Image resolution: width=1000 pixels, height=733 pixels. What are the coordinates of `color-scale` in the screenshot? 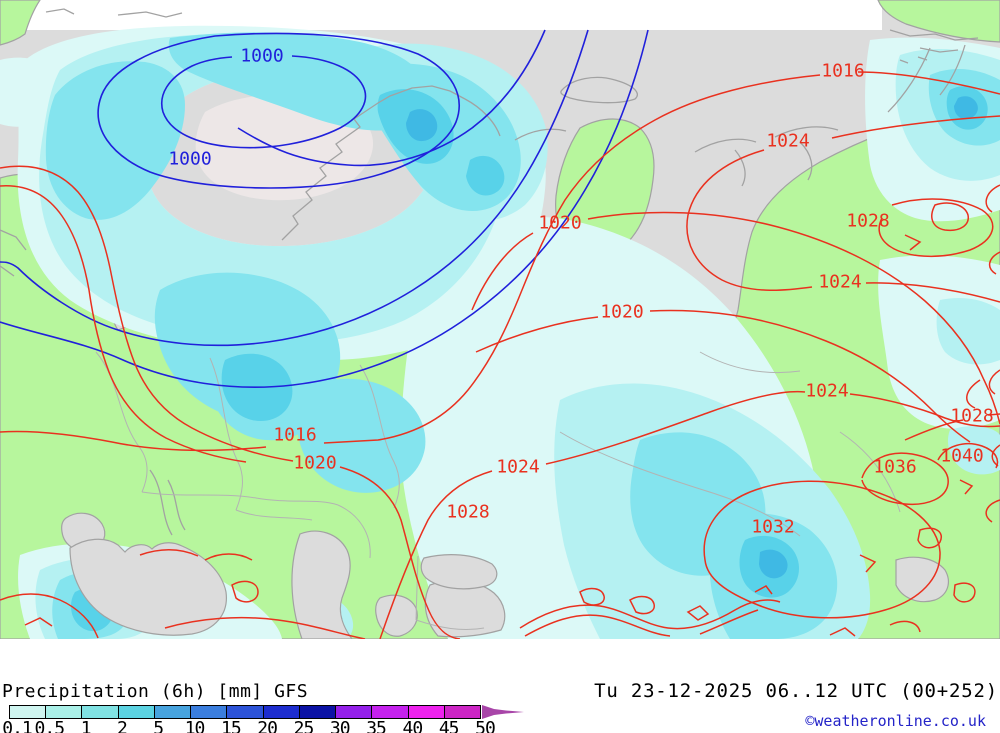 It's located at (245, 712).